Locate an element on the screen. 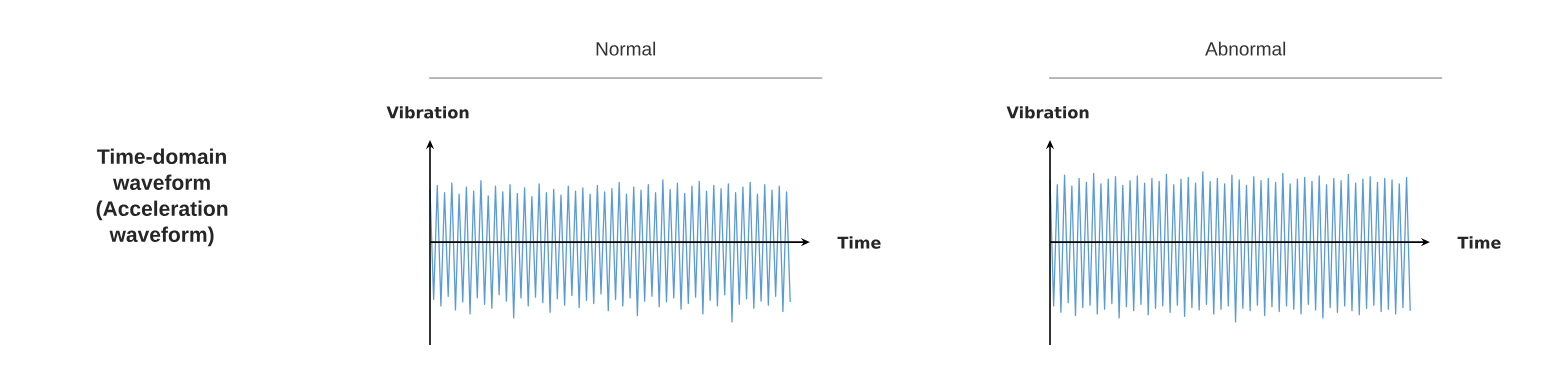  text: Time-domain waveform (Acceleration waveform) is located at coordinates (162, 197).